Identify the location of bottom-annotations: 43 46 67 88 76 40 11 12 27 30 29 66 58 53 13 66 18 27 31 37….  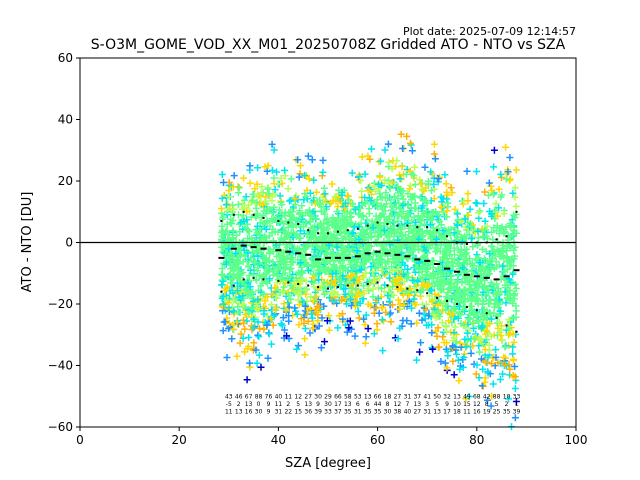
(373, 404).